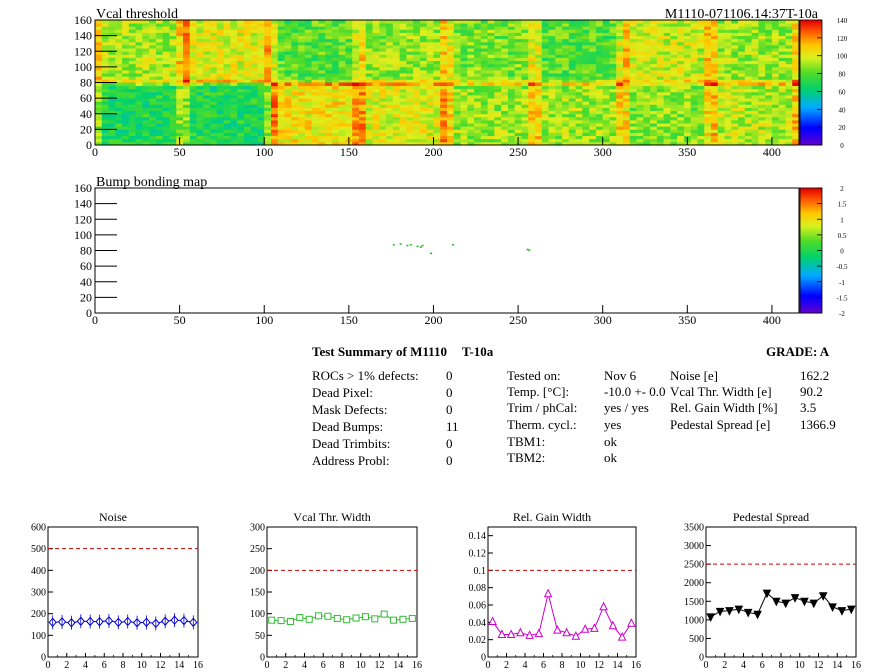 The image size is (896, 672). I want to click on y-tick-label: 2500, so click(694, 565).